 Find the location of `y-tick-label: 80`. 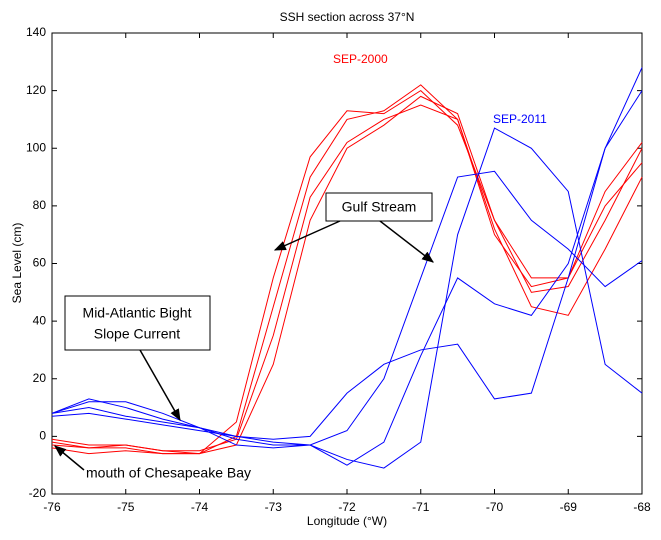

y-tick-label: 80 is located at coordinates (40, 205).